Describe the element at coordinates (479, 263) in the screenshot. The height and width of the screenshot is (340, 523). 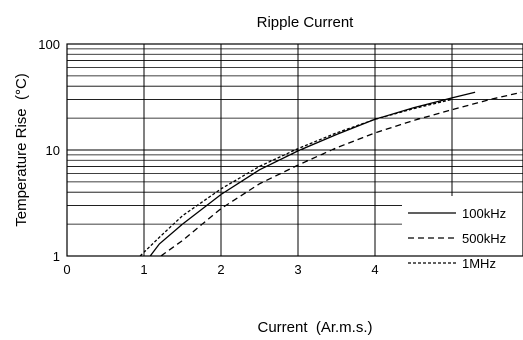
I see `legend-label-1mhz: 1MHz` at that location.